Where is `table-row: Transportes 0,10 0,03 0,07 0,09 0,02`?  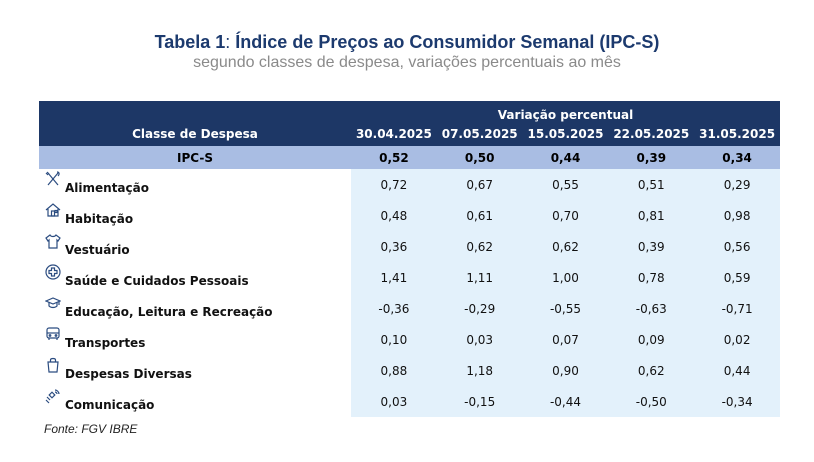 table-row: Transportes 0,10 0,03 0,07 0,09 0,02 is located at coordinates (410, 339).